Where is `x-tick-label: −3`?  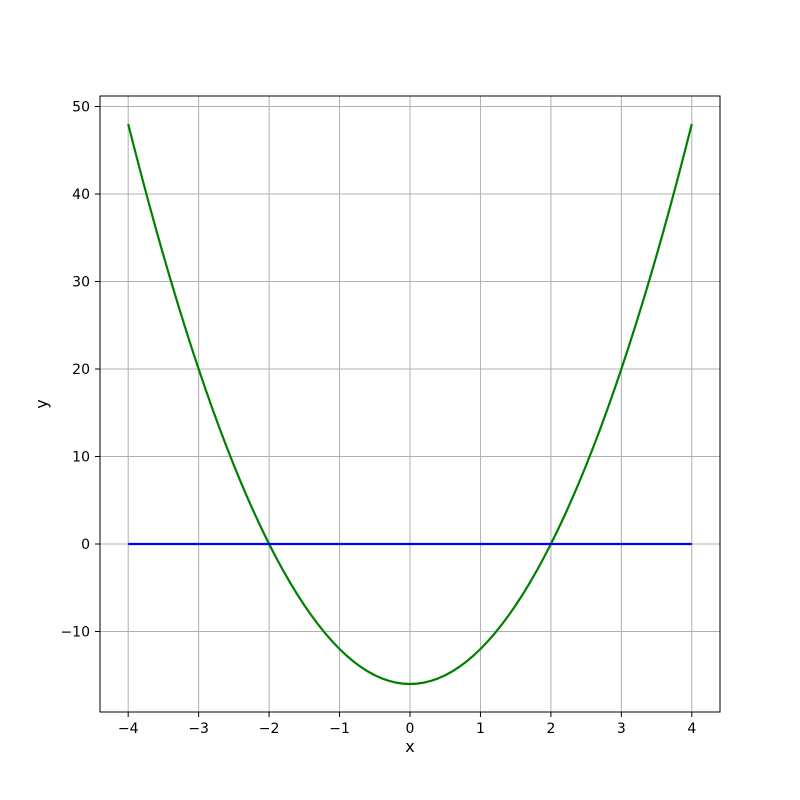 x-tick-label: −3 is located at coordinates (198, 729).